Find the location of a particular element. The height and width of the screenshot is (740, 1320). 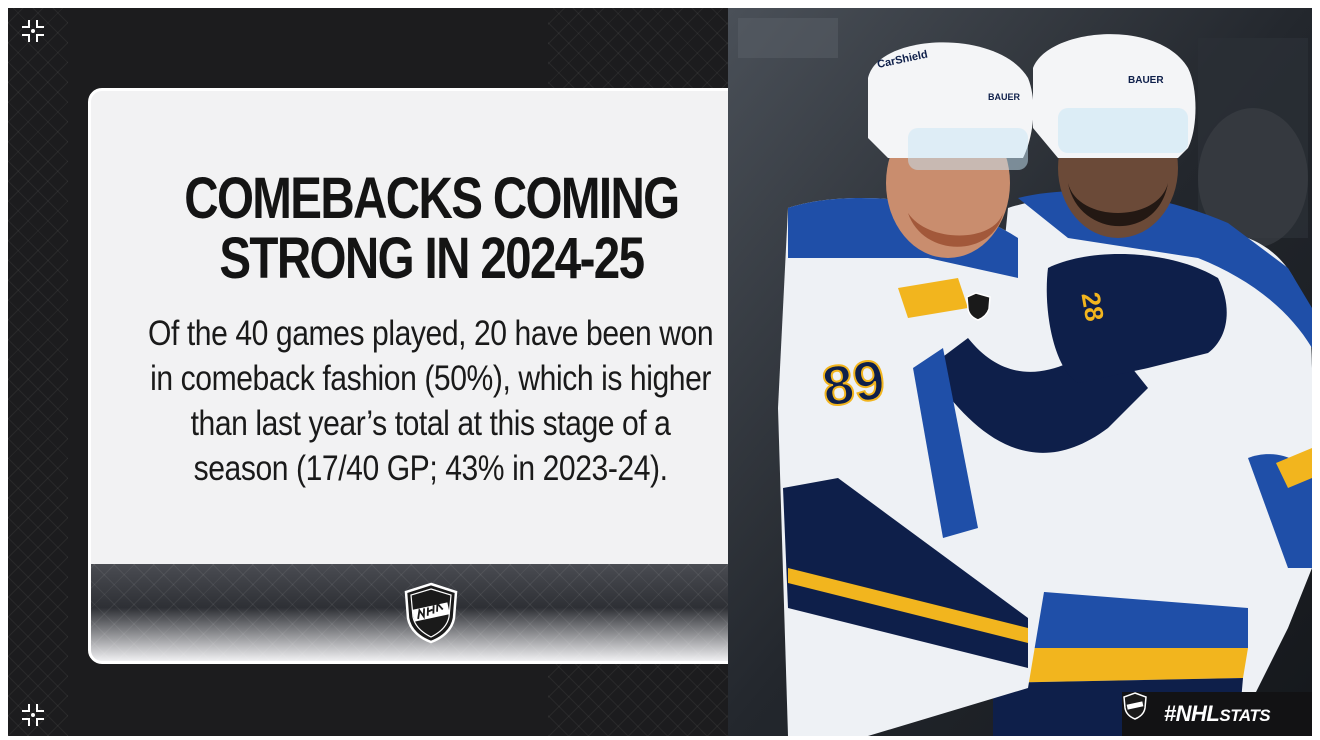

jersey-number: 89 is located at coordinates (853, 382).